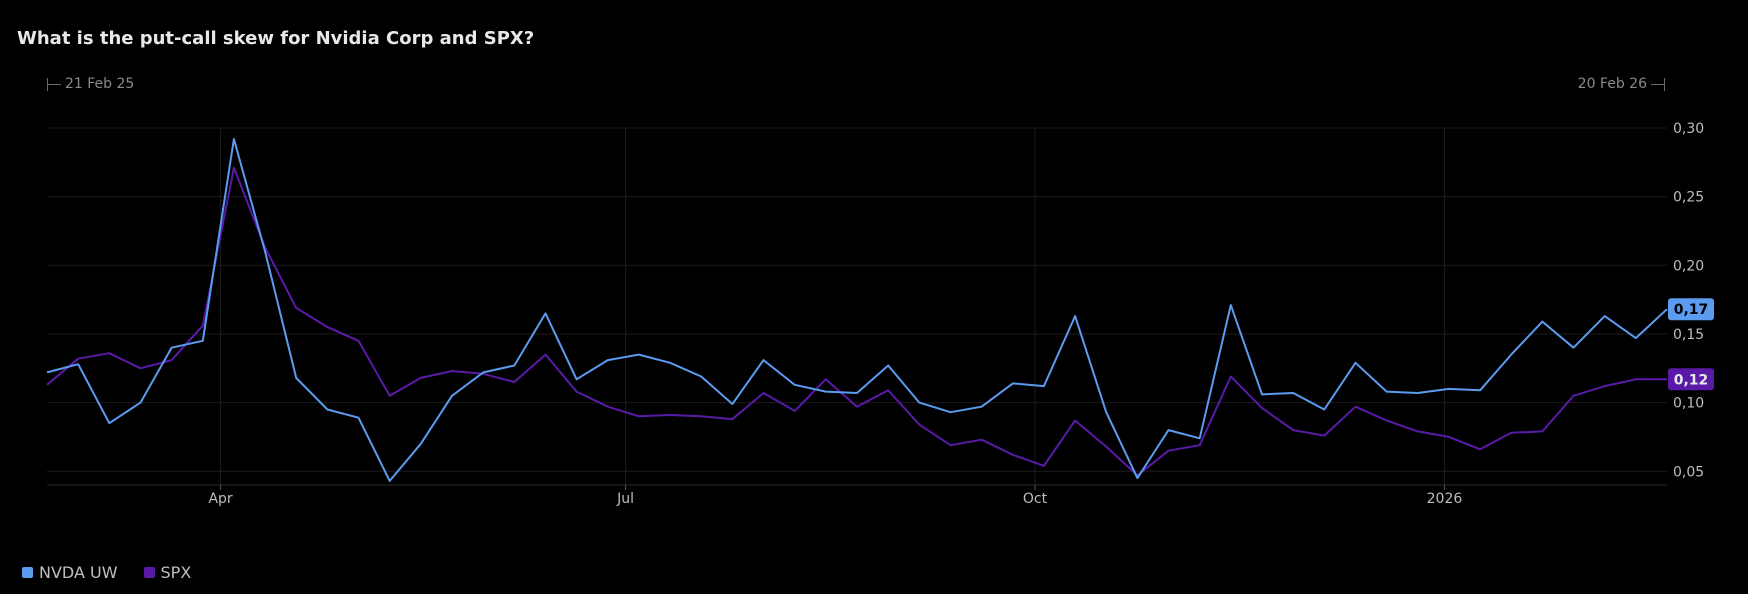 The image size is (1748, 594). Describe the element at coordinates (100, 84) in the screenshot. I see `range-start-label: 21 Feb 25` at that location.